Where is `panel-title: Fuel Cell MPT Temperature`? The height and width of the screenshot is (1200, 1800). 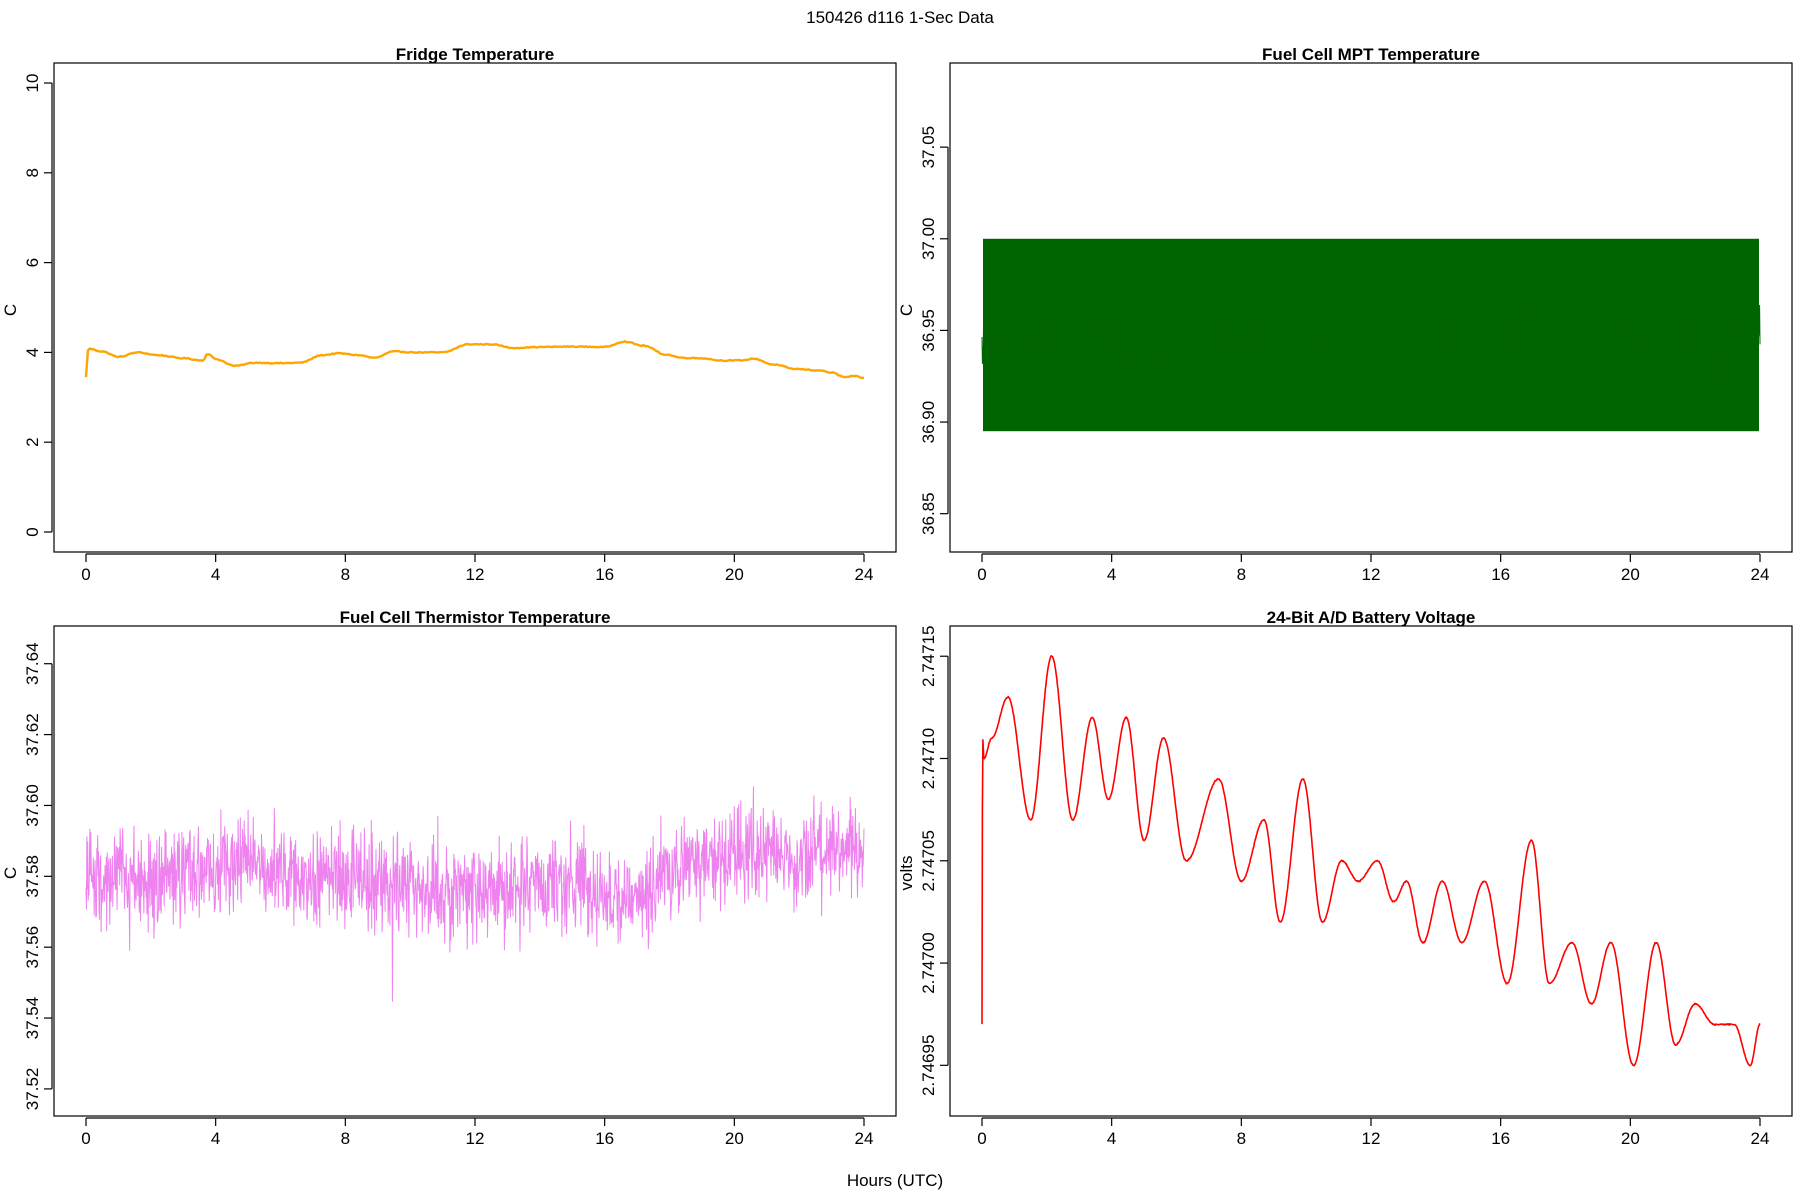
panel-title: Fuel Cell MPT Temperature is located at coordinates (1371, 54).